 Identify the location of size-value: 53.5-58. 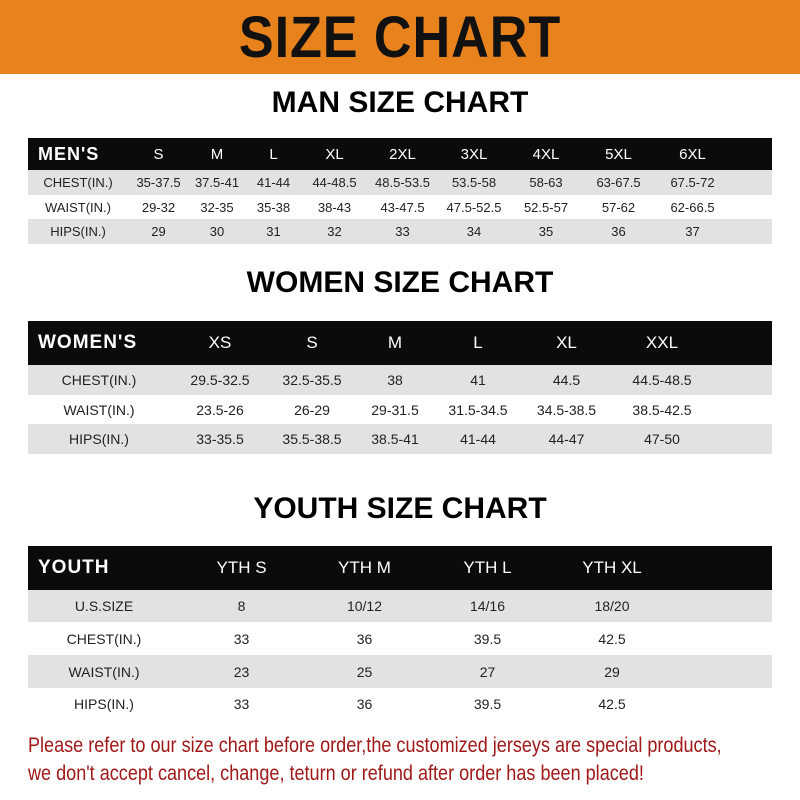
(474, 182).